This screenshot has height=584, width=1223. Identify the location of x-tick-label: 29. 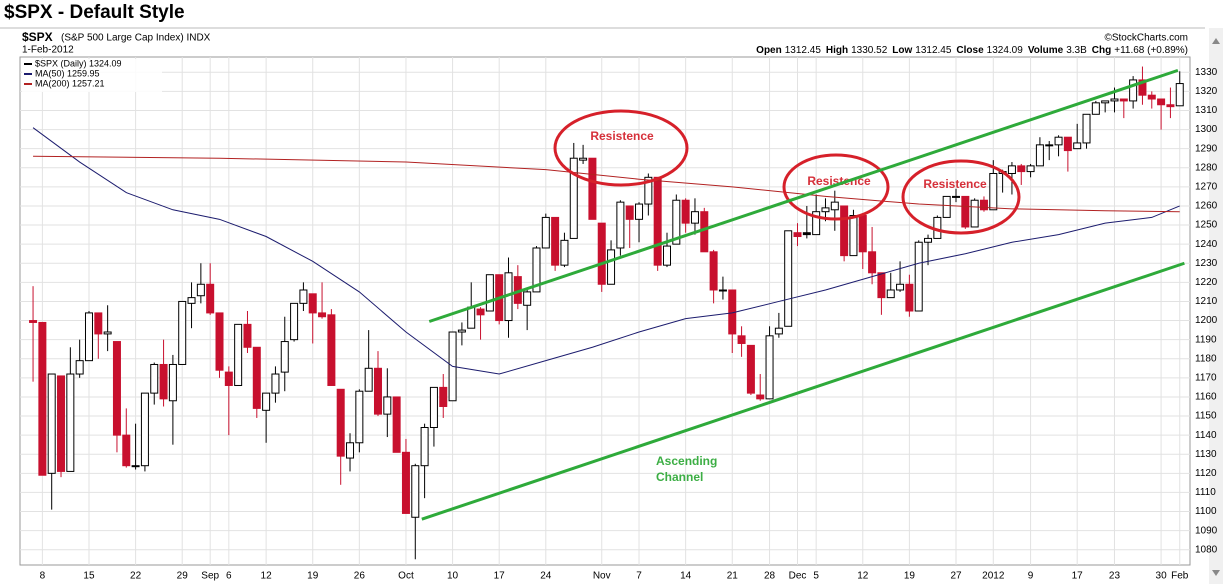
(183, 576).